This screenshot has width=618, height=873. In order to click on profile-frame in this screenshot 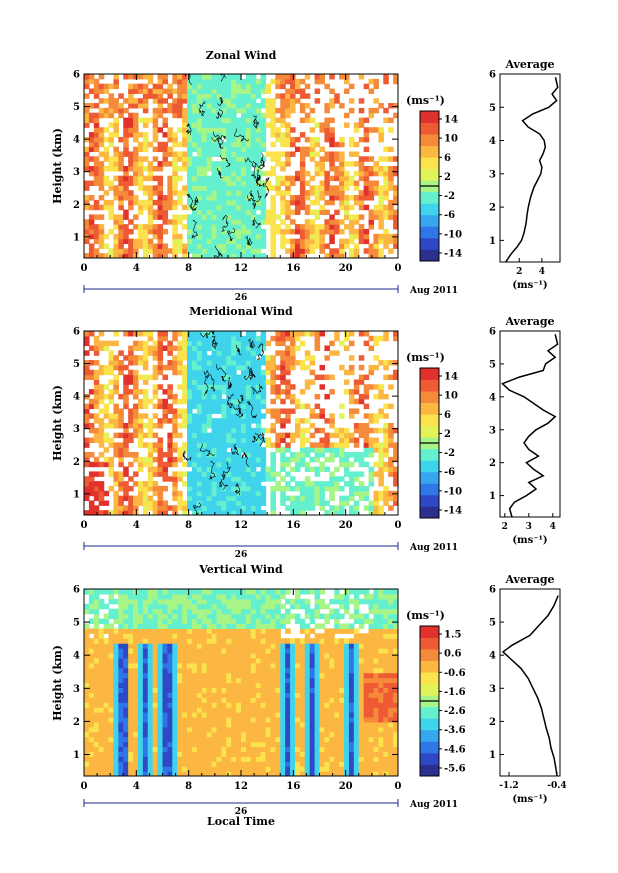, I will do `click(530, 424)`.